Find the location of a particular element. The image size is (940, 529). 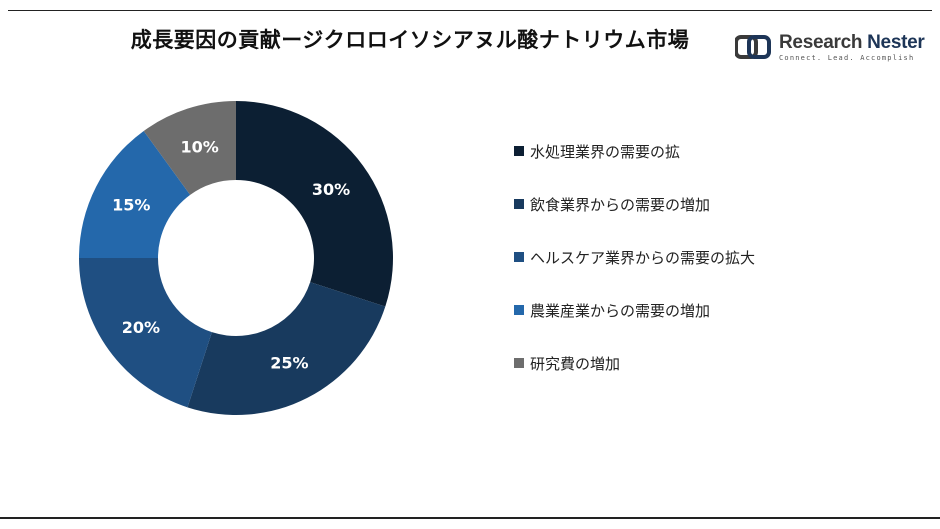

slice-value-label: 30% is located at coordinates (331, 189).